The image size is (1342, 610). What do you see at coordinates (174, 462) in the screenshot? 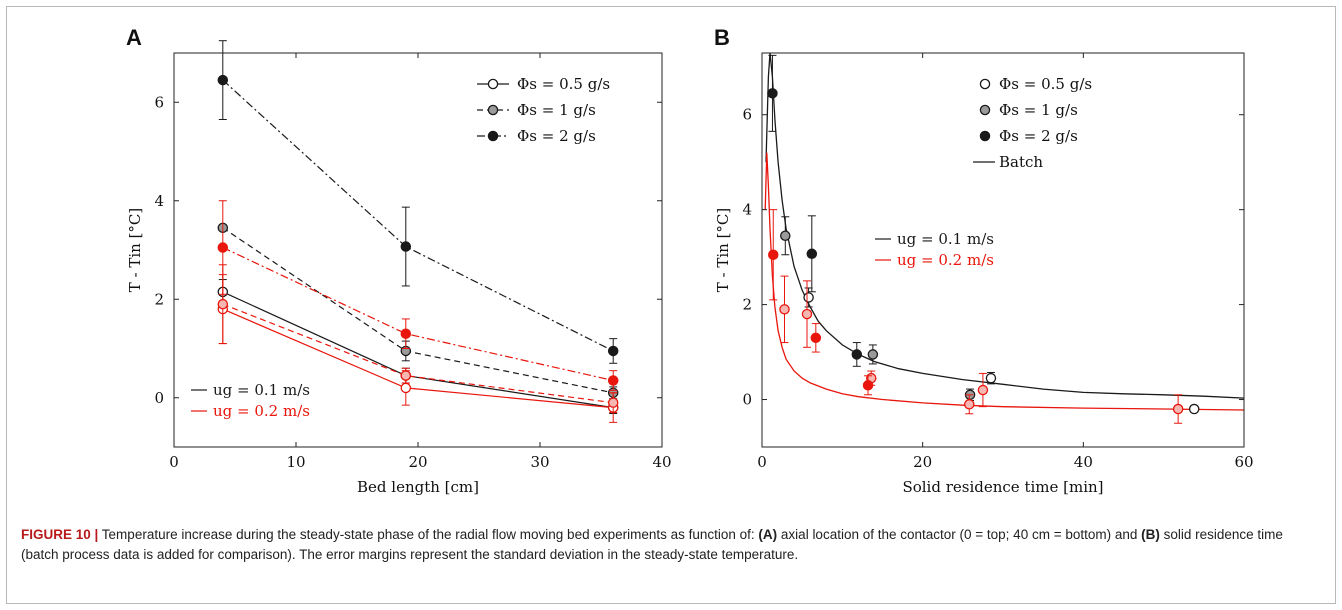
I see `panel-a-x-tick-label: 0` at bounding box center [174, 462].